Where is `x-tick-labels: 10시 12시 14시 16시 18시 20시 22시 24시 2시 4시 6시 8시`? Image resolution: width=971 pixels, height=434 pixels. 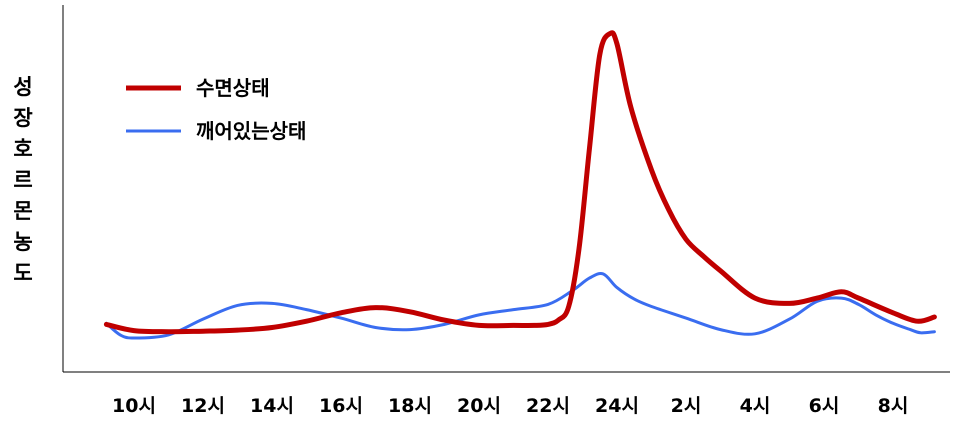 x-tick-labels: 10시 12시 14시 16시 18시 20시 22시 24시 2시 4시 6시 8시 is located at coordinates (510, 406).